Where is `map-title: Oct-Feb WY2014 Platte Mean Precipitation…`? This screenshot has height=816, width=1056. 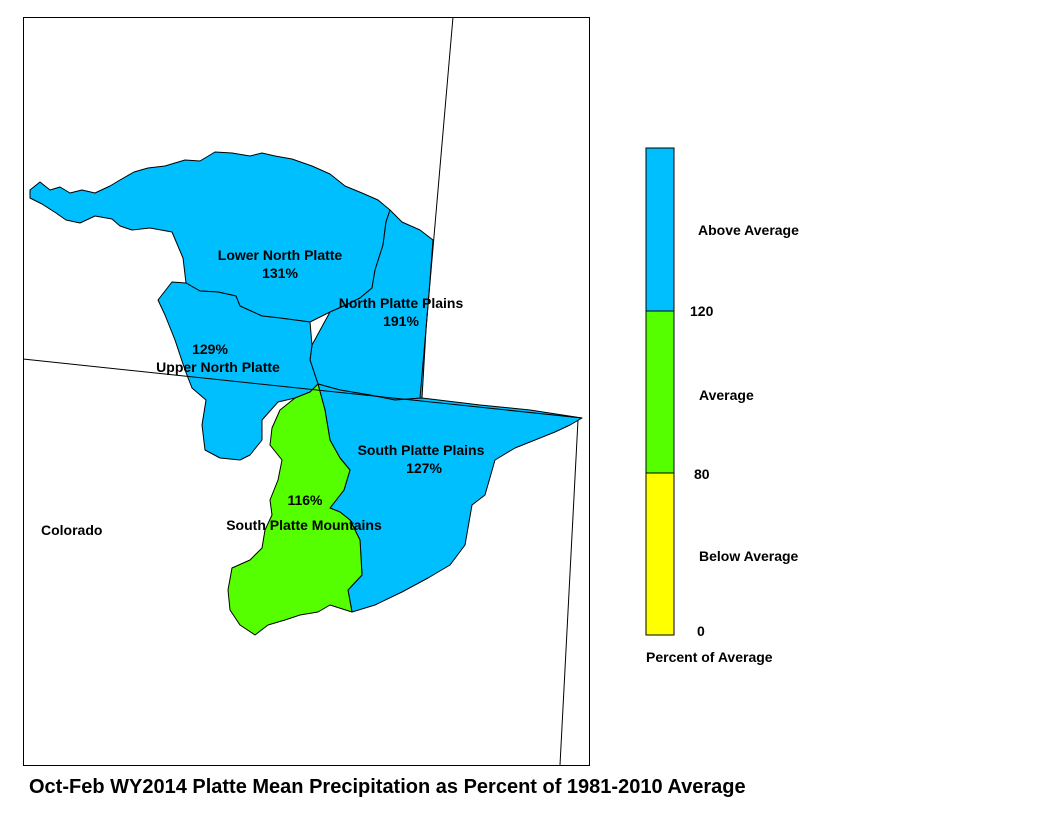 map-title: Oct-Feb WY2014 Platte Mean Precipitation… is located at coordinates (387, 787).